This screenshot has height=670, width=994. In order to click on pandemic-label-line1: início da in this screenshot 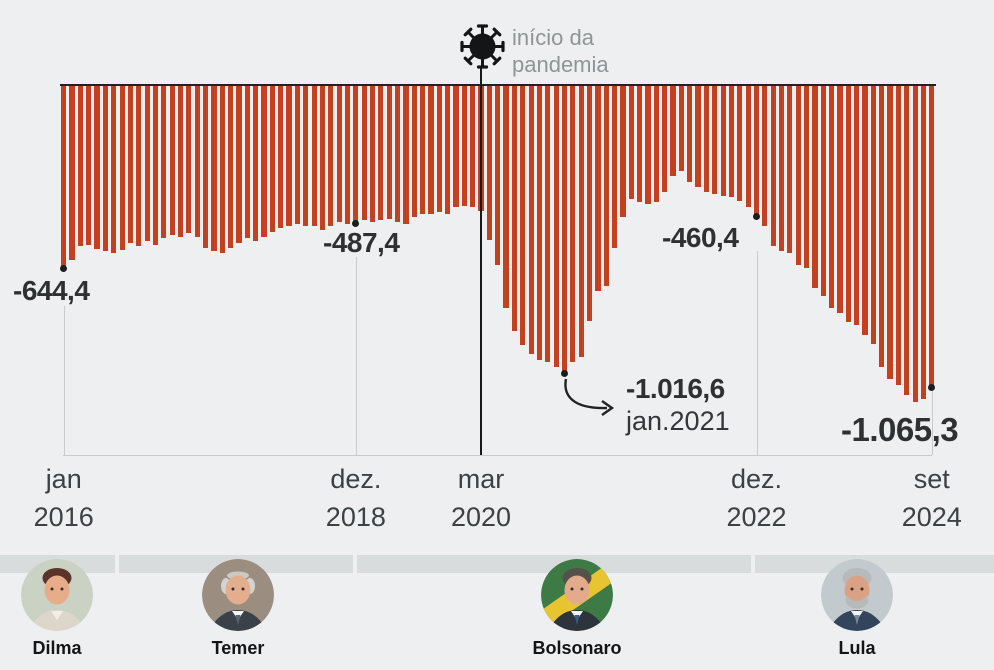, I will do `click(553, 37)`.